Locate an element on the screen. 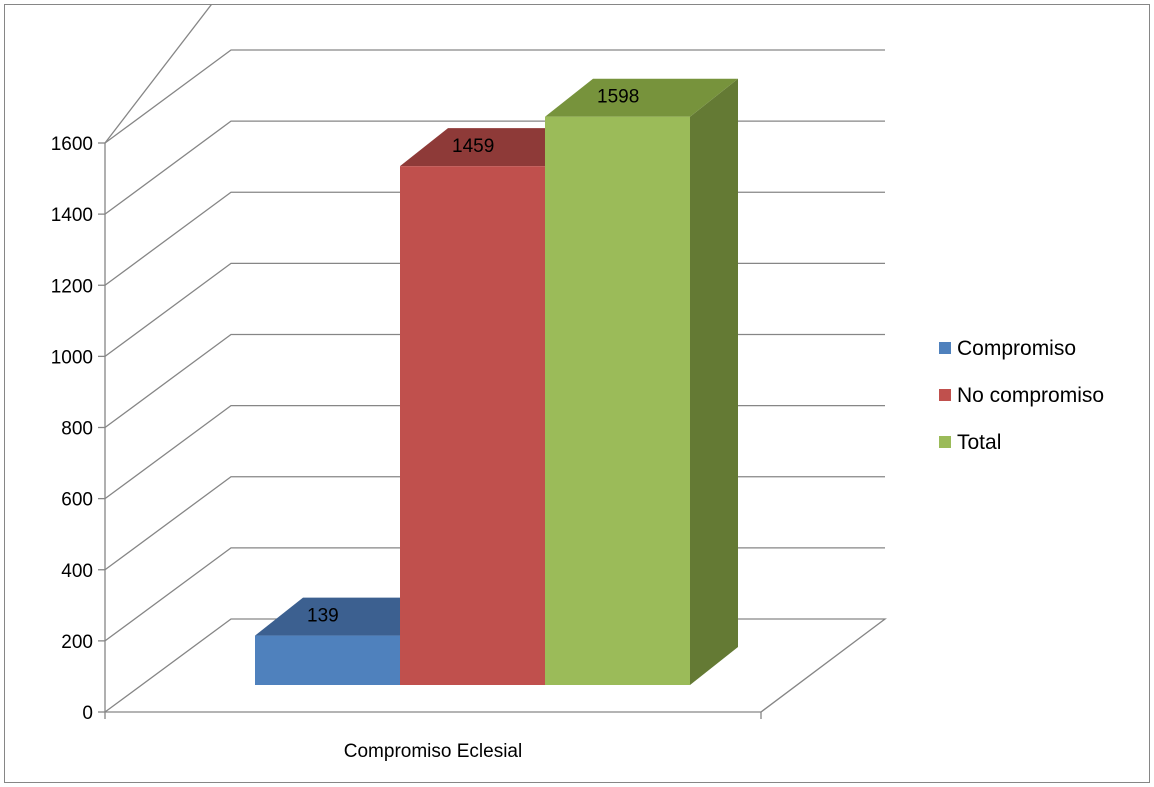 The image size is (1154, 787). bar-total is located at coordinates (641, 382).